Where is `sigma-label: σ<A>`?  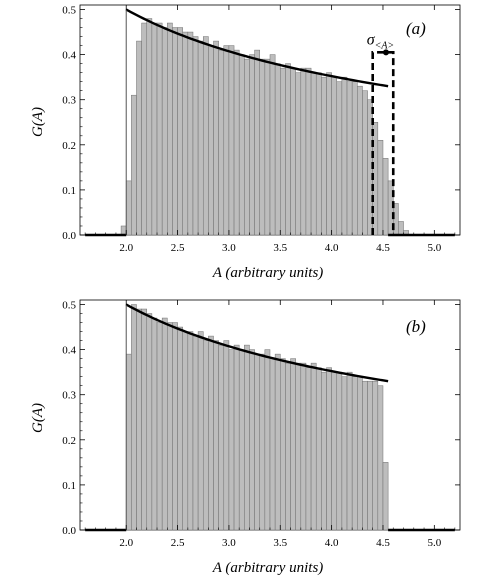 sigma-label: σ<A> is located at coordinates (381, 41).